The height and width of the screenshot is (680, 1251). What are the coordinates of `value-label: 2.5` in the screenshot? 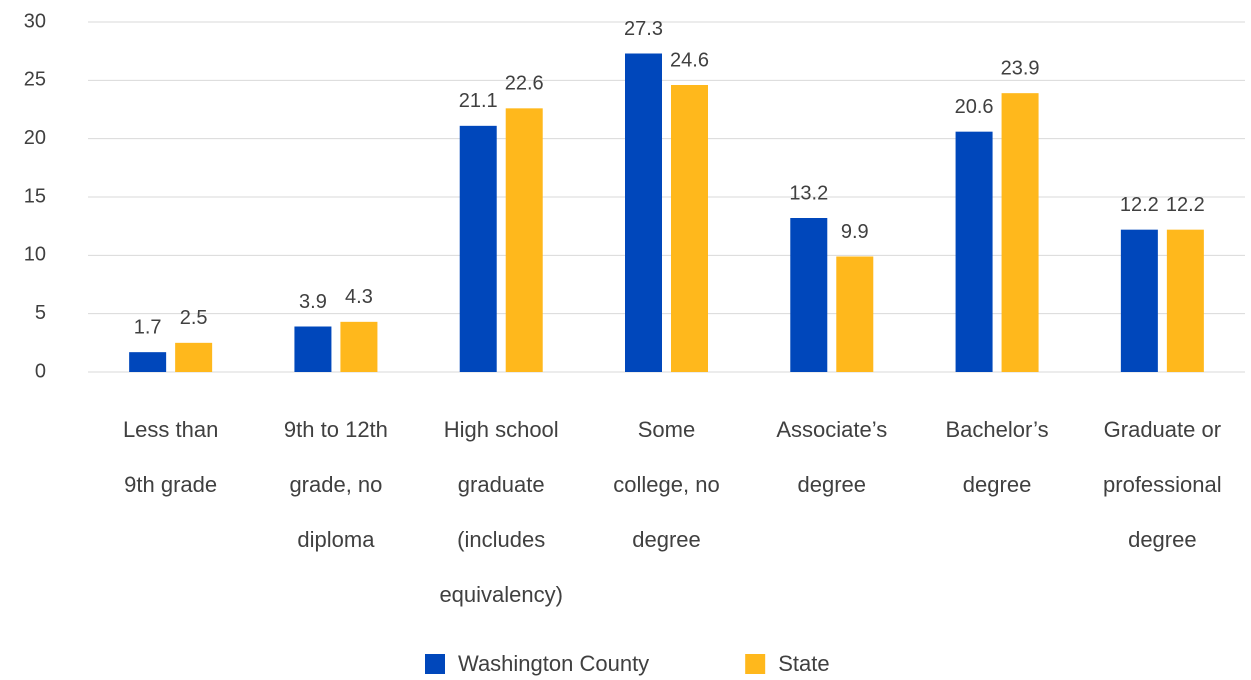 It's located at (194, 318).